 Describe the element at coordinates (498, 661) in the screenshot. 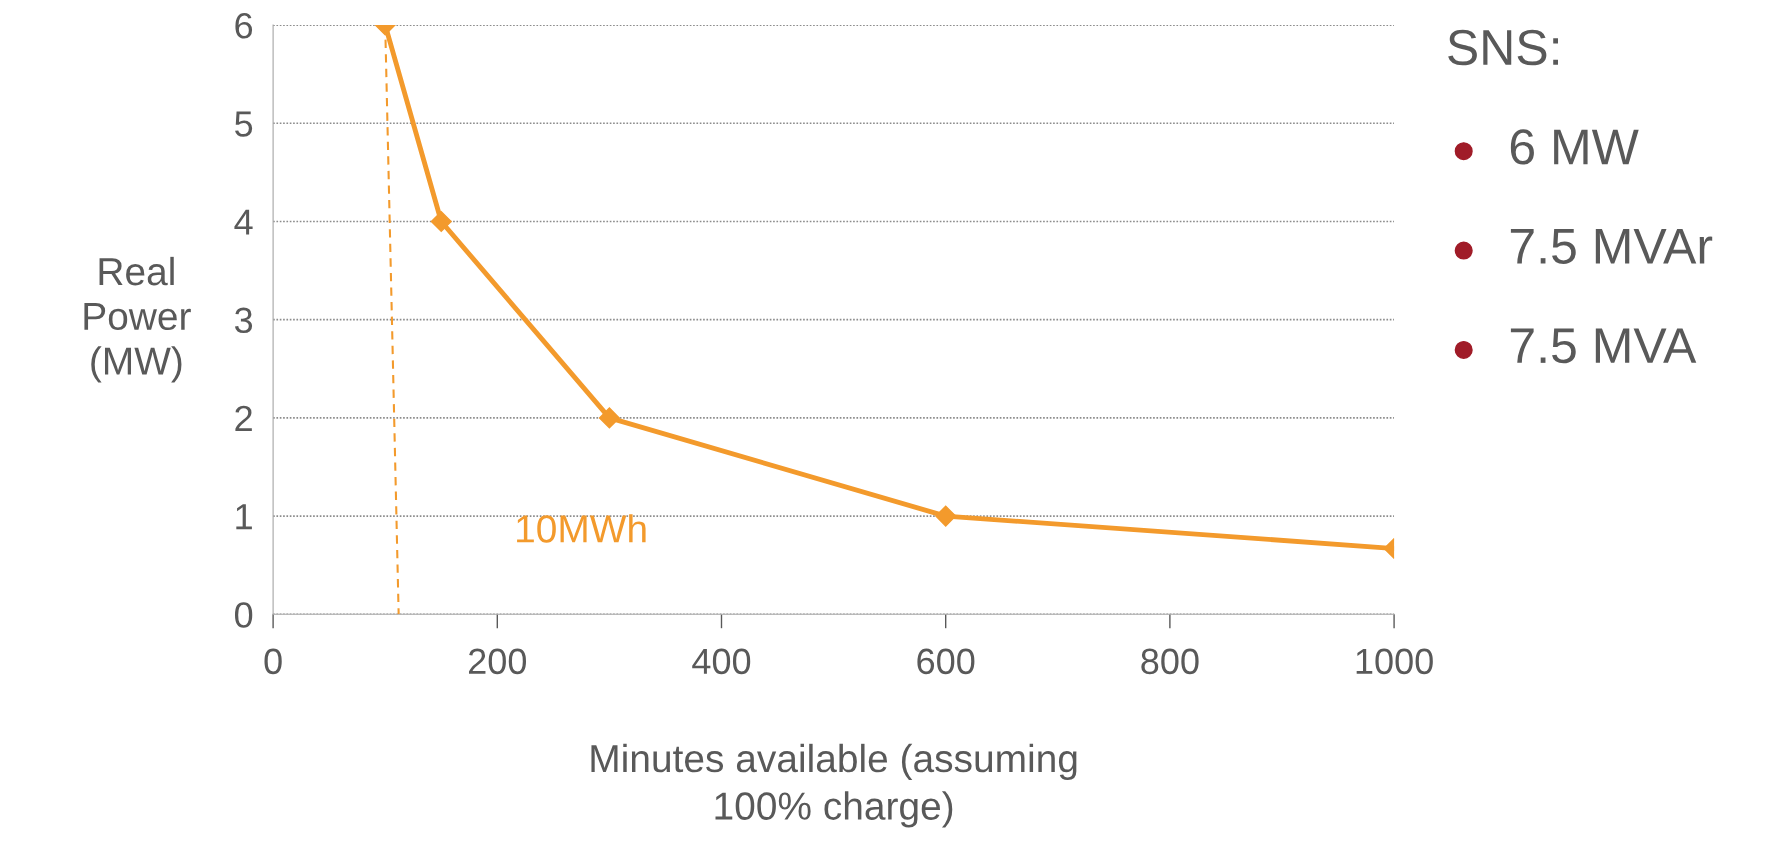

I see `x-tick-label: 200` at that location.